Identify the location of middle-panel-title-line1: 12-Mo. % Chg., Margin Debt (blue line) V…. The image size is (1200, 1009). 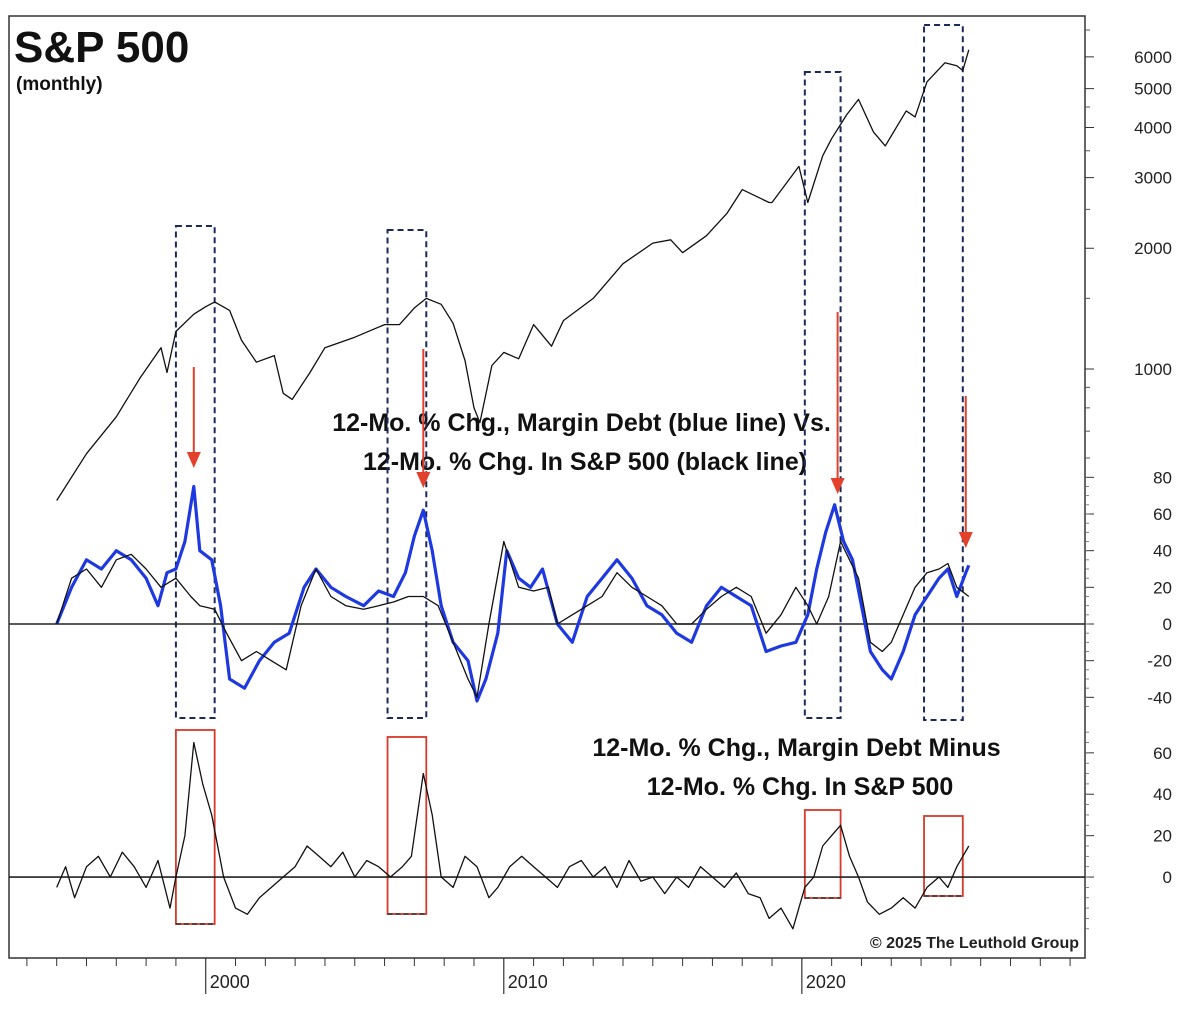
(581, 423).